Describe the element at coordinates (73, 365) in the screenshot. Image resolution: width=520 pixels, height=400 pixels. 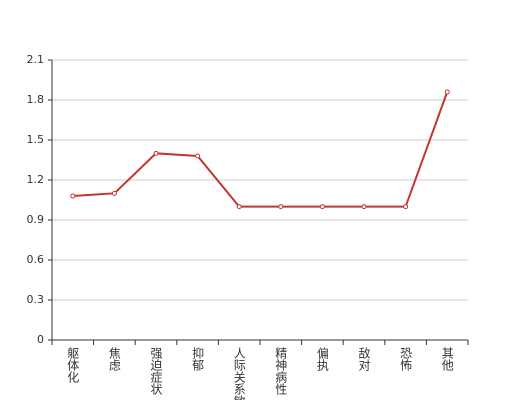
I see `x-tick-label: 躯体化` at that location.